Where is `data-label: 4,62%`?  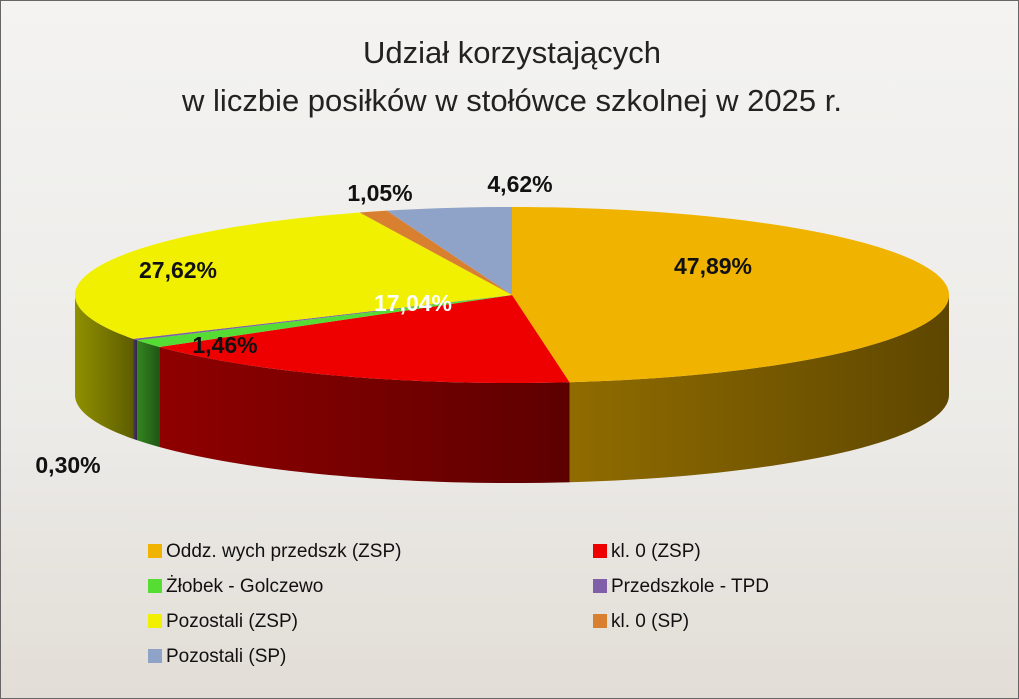 data-label: 4,62% is located at coordinates (519, 184).